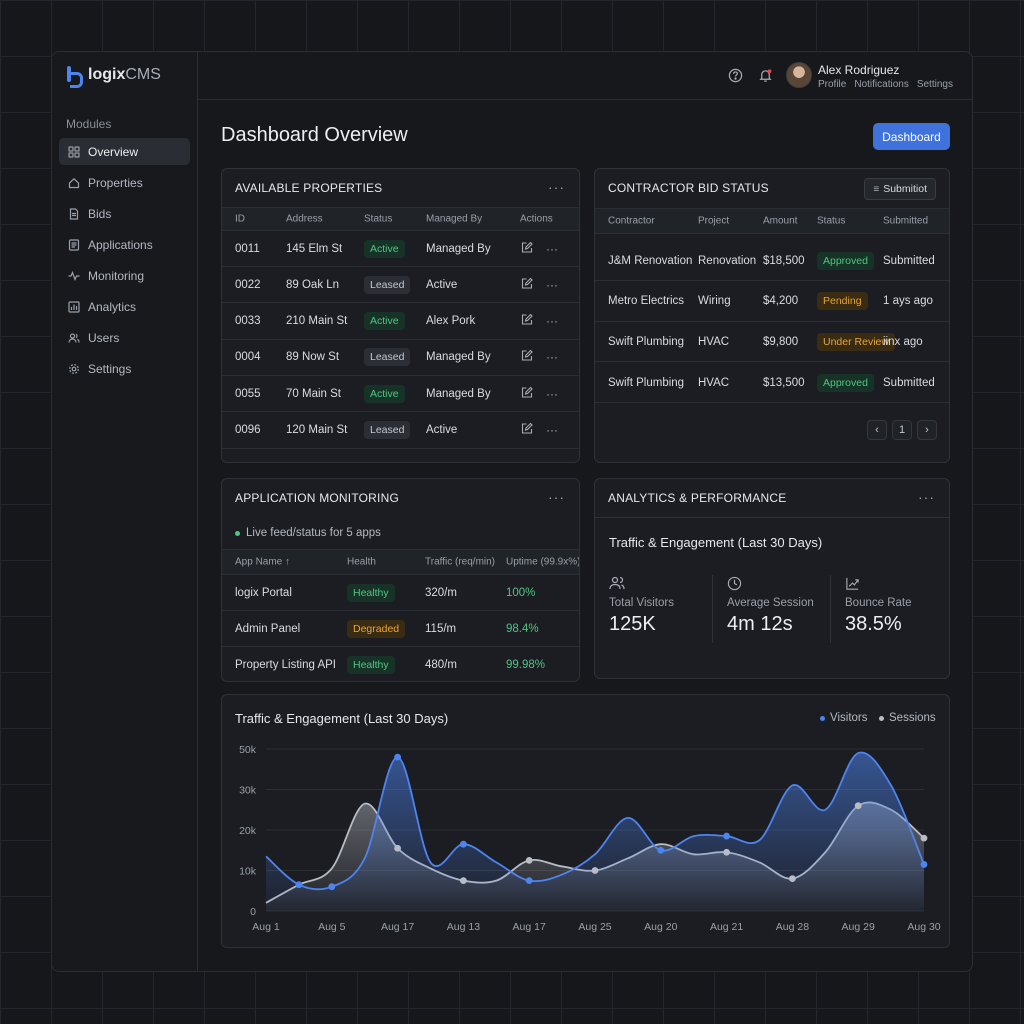 This screenshot has height=1024, width=1024. I want to click on status-badge: Active, so click(384, 321).